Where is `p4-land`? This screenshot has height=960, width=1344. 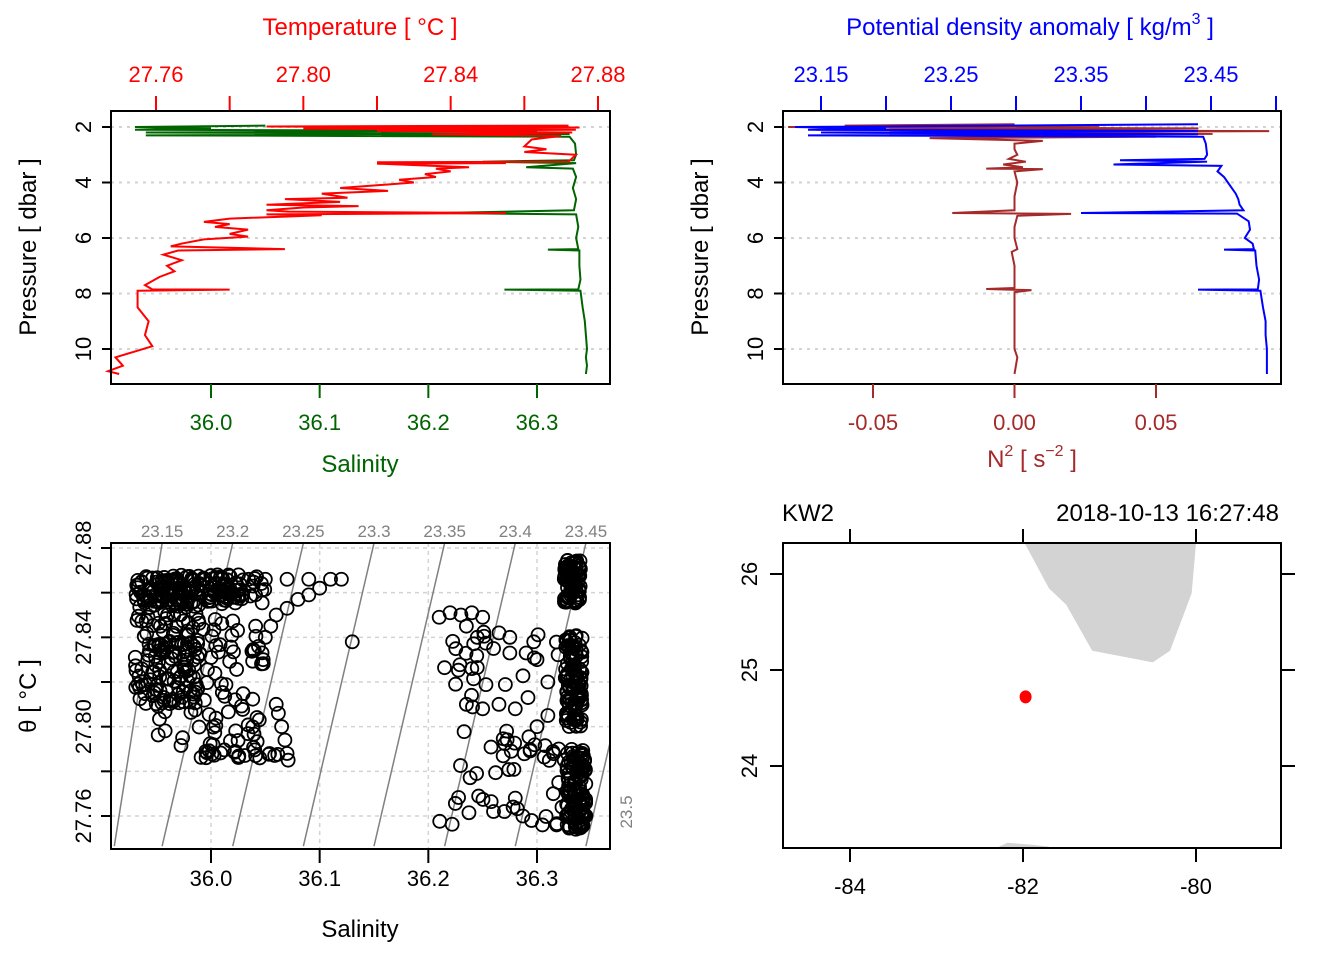
p4-land is located at coordinates (1096, 695).